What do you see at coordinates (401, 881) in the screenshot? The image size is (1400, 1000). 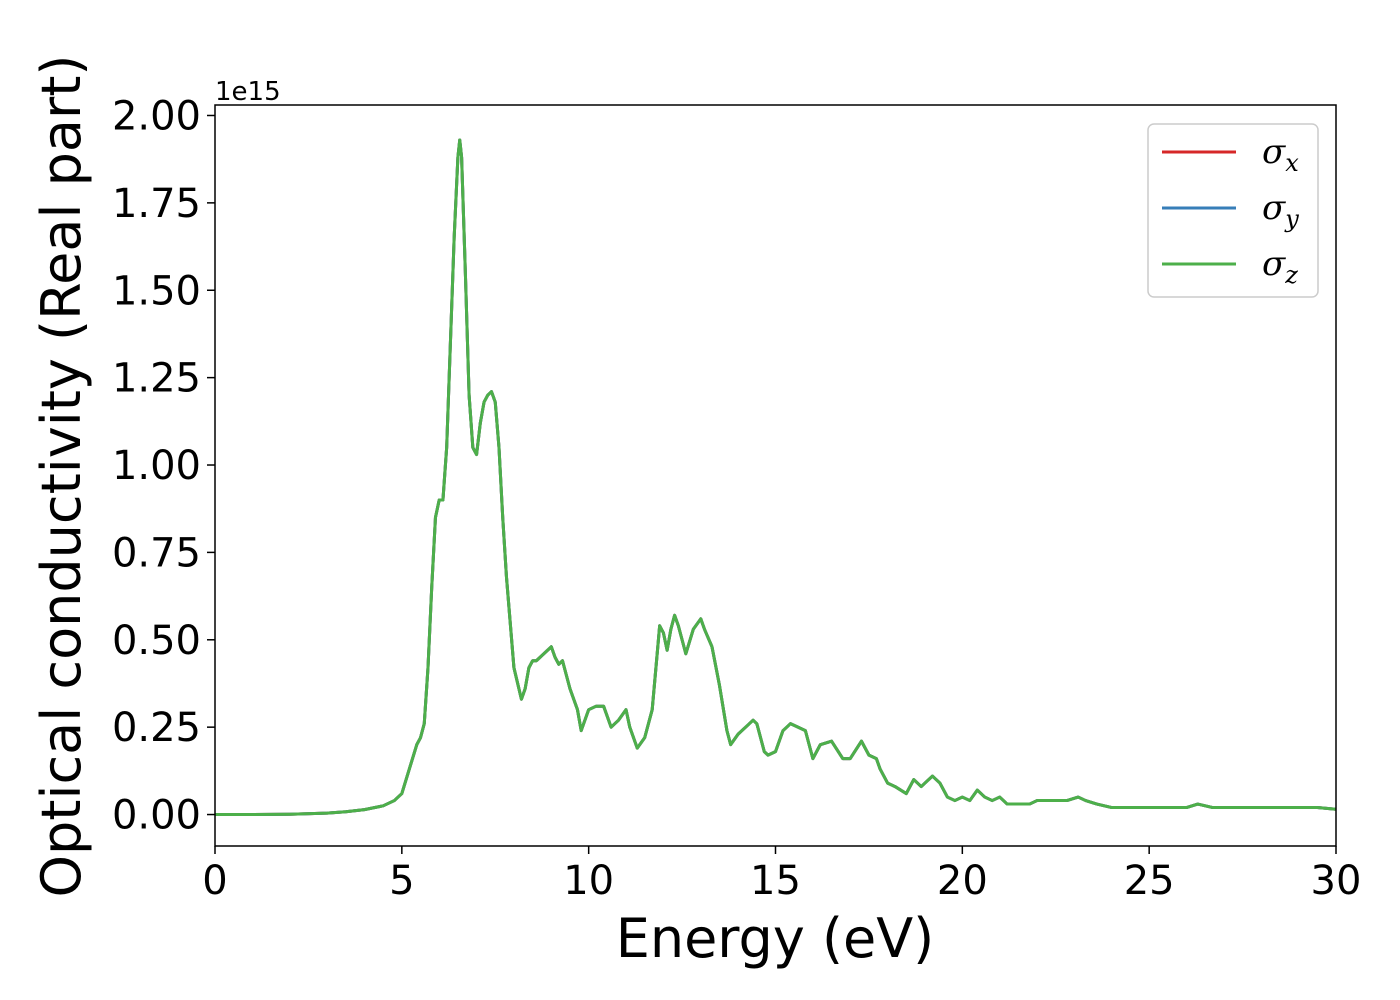 I see `x-tick-label: 5` at bounding box center [401, 881].